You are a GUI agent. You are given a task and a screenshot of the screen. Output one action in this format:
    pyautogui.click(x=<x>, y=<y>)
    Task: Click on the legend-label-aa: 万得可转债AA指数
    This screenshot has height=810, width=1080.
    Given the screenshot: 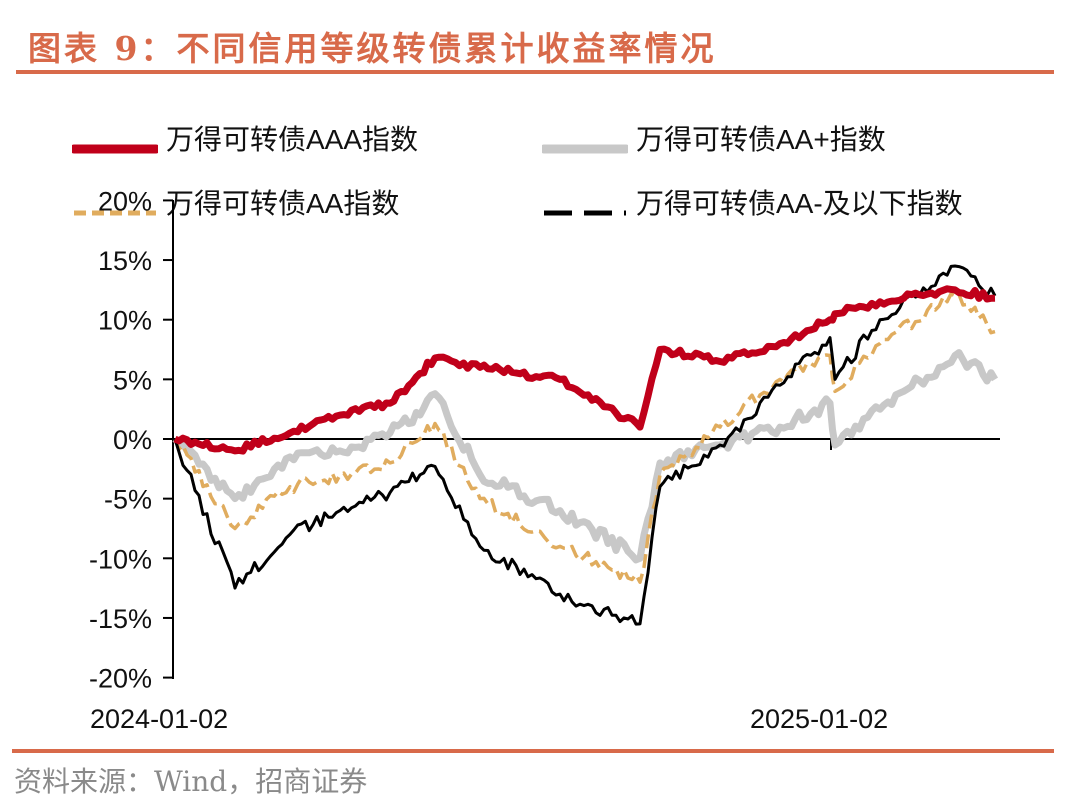 What is the action you would take?
    pyautogui.click(x=283, y=203)
    